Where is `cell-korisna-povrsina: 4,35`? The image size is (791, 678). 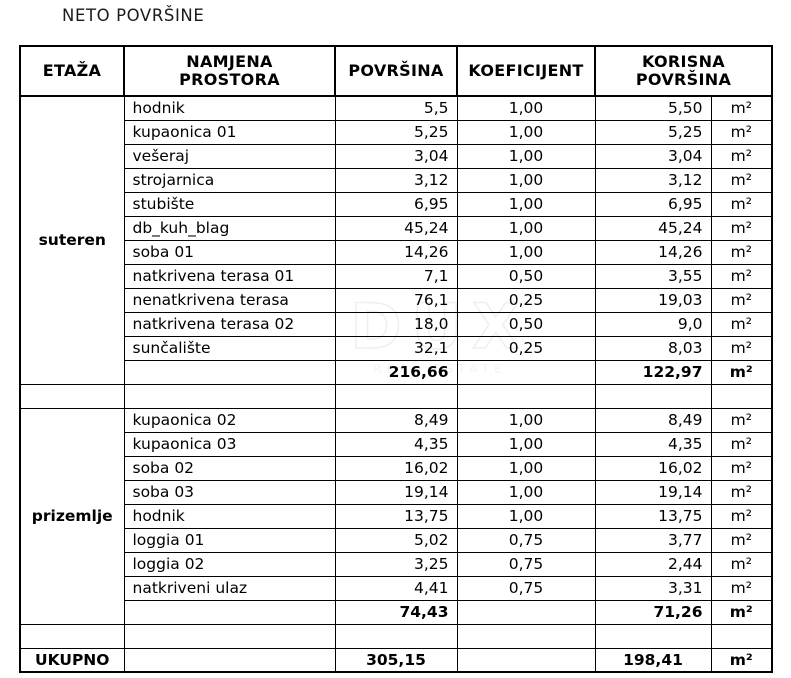
cell-korisna-povrsina: 4,35 is located at coordinates (653, 444).